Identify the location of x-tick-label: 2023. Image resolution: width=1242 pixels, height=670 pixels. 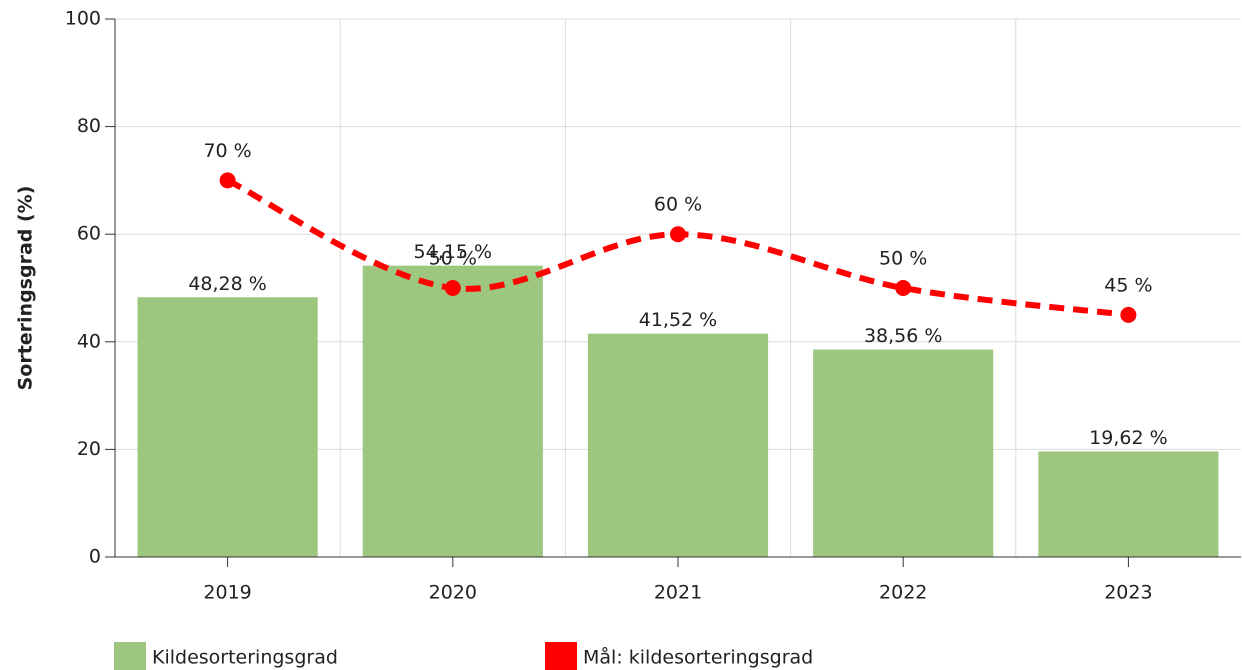
(1128, 593).